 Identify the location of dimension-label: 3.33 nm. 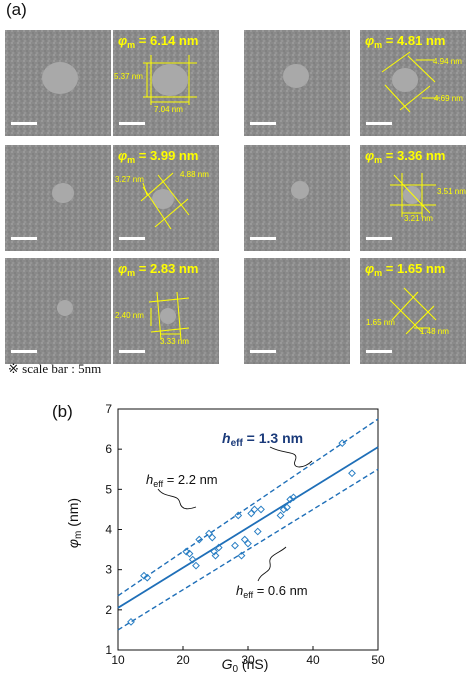
(174, 341).